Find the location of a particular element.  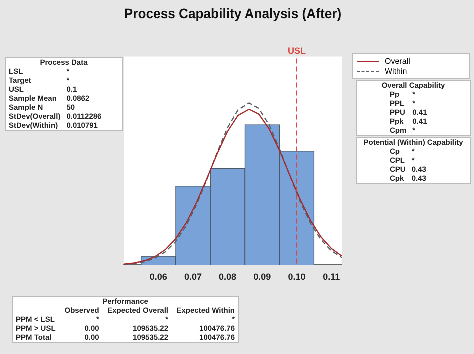

x-tick-label: 0.08 is located at coordinates (228, 277).